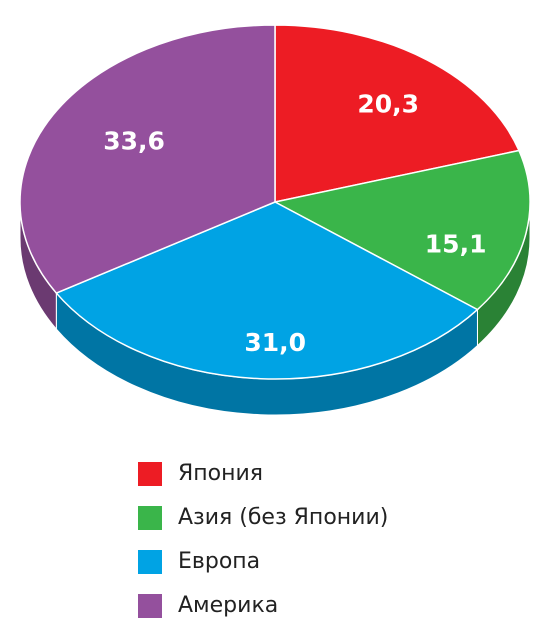 This screenshot has width=551, height=640. Describe the element at coordinates (283, 517) in the screenshot. I see `legend-label: Азия (без Японии)` at that location.